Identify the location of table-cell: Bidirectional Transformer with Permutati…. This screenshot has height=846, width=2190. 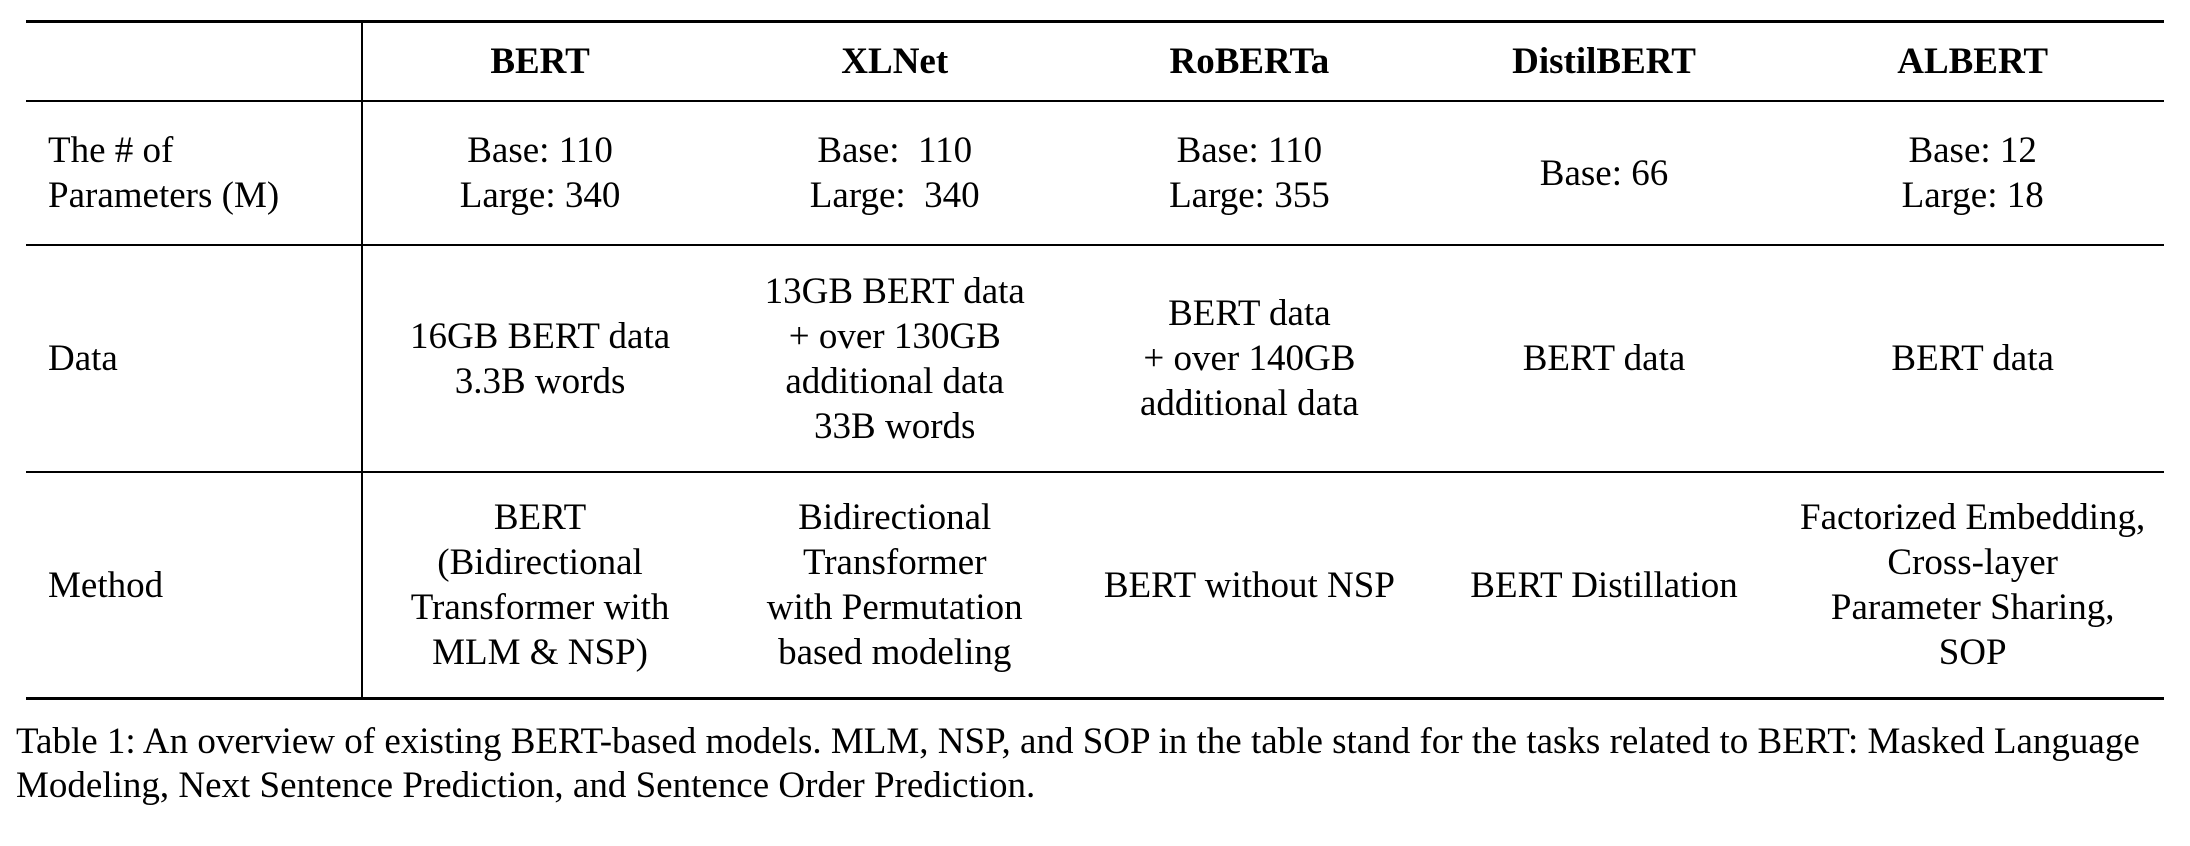
(894, 585).